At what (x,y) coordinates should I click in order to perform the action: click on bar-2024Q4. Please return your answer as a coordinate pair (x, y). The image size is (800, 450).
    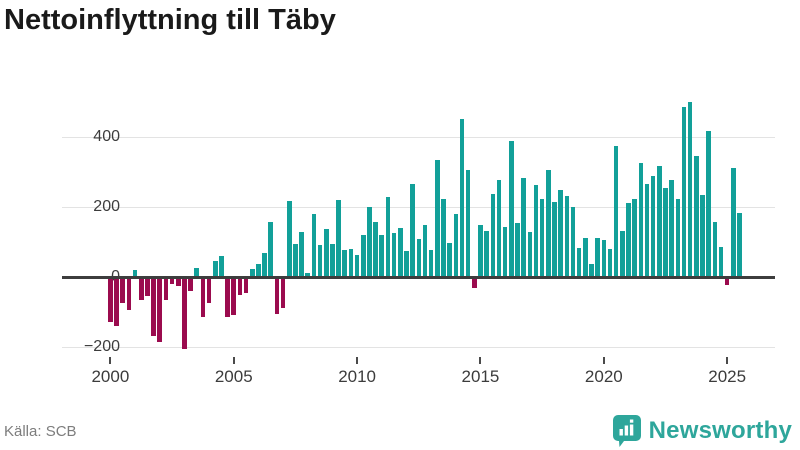
    Looking at the image, I should click on (721, 261).